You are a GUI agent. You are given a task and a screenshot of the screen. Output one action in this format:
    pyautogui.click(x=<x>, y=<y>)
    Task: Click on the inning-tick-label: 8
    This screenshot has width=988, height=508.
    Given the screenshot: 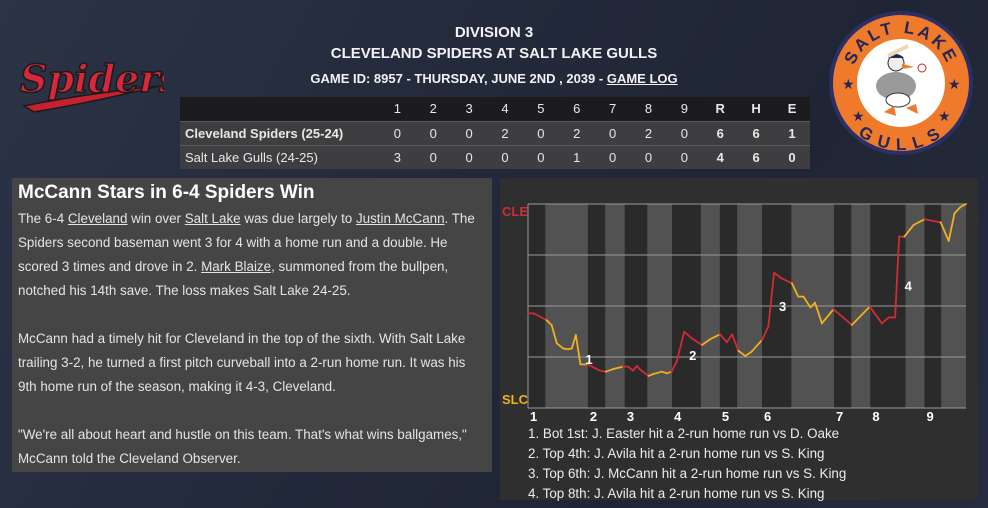 What is the action you would take?
    pyautogui.click(x=875, y=416)
    